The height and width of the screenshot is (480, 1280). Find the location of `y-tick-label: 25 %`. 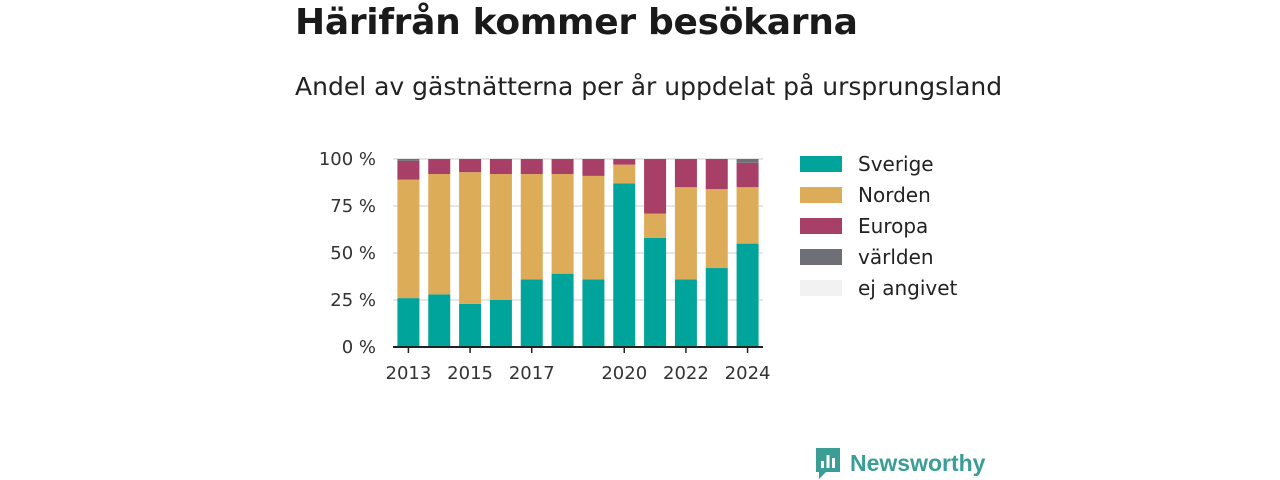

y-tick-label: 25 % is located at coordinates (353, 300).